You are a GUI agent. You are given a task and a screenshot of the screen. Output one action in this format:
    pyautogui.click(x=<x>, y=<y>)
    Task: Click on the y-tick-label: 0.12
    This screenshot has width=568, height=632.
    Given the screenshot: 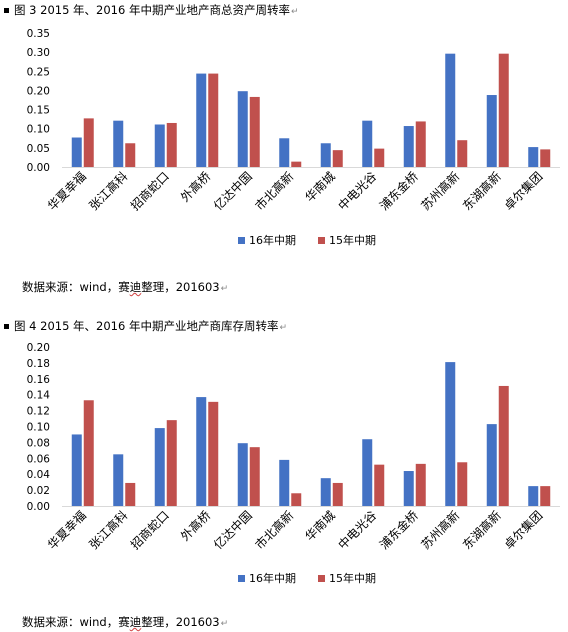 What is the action you would take?
    pyautogui.click(x=38, y=412)
    